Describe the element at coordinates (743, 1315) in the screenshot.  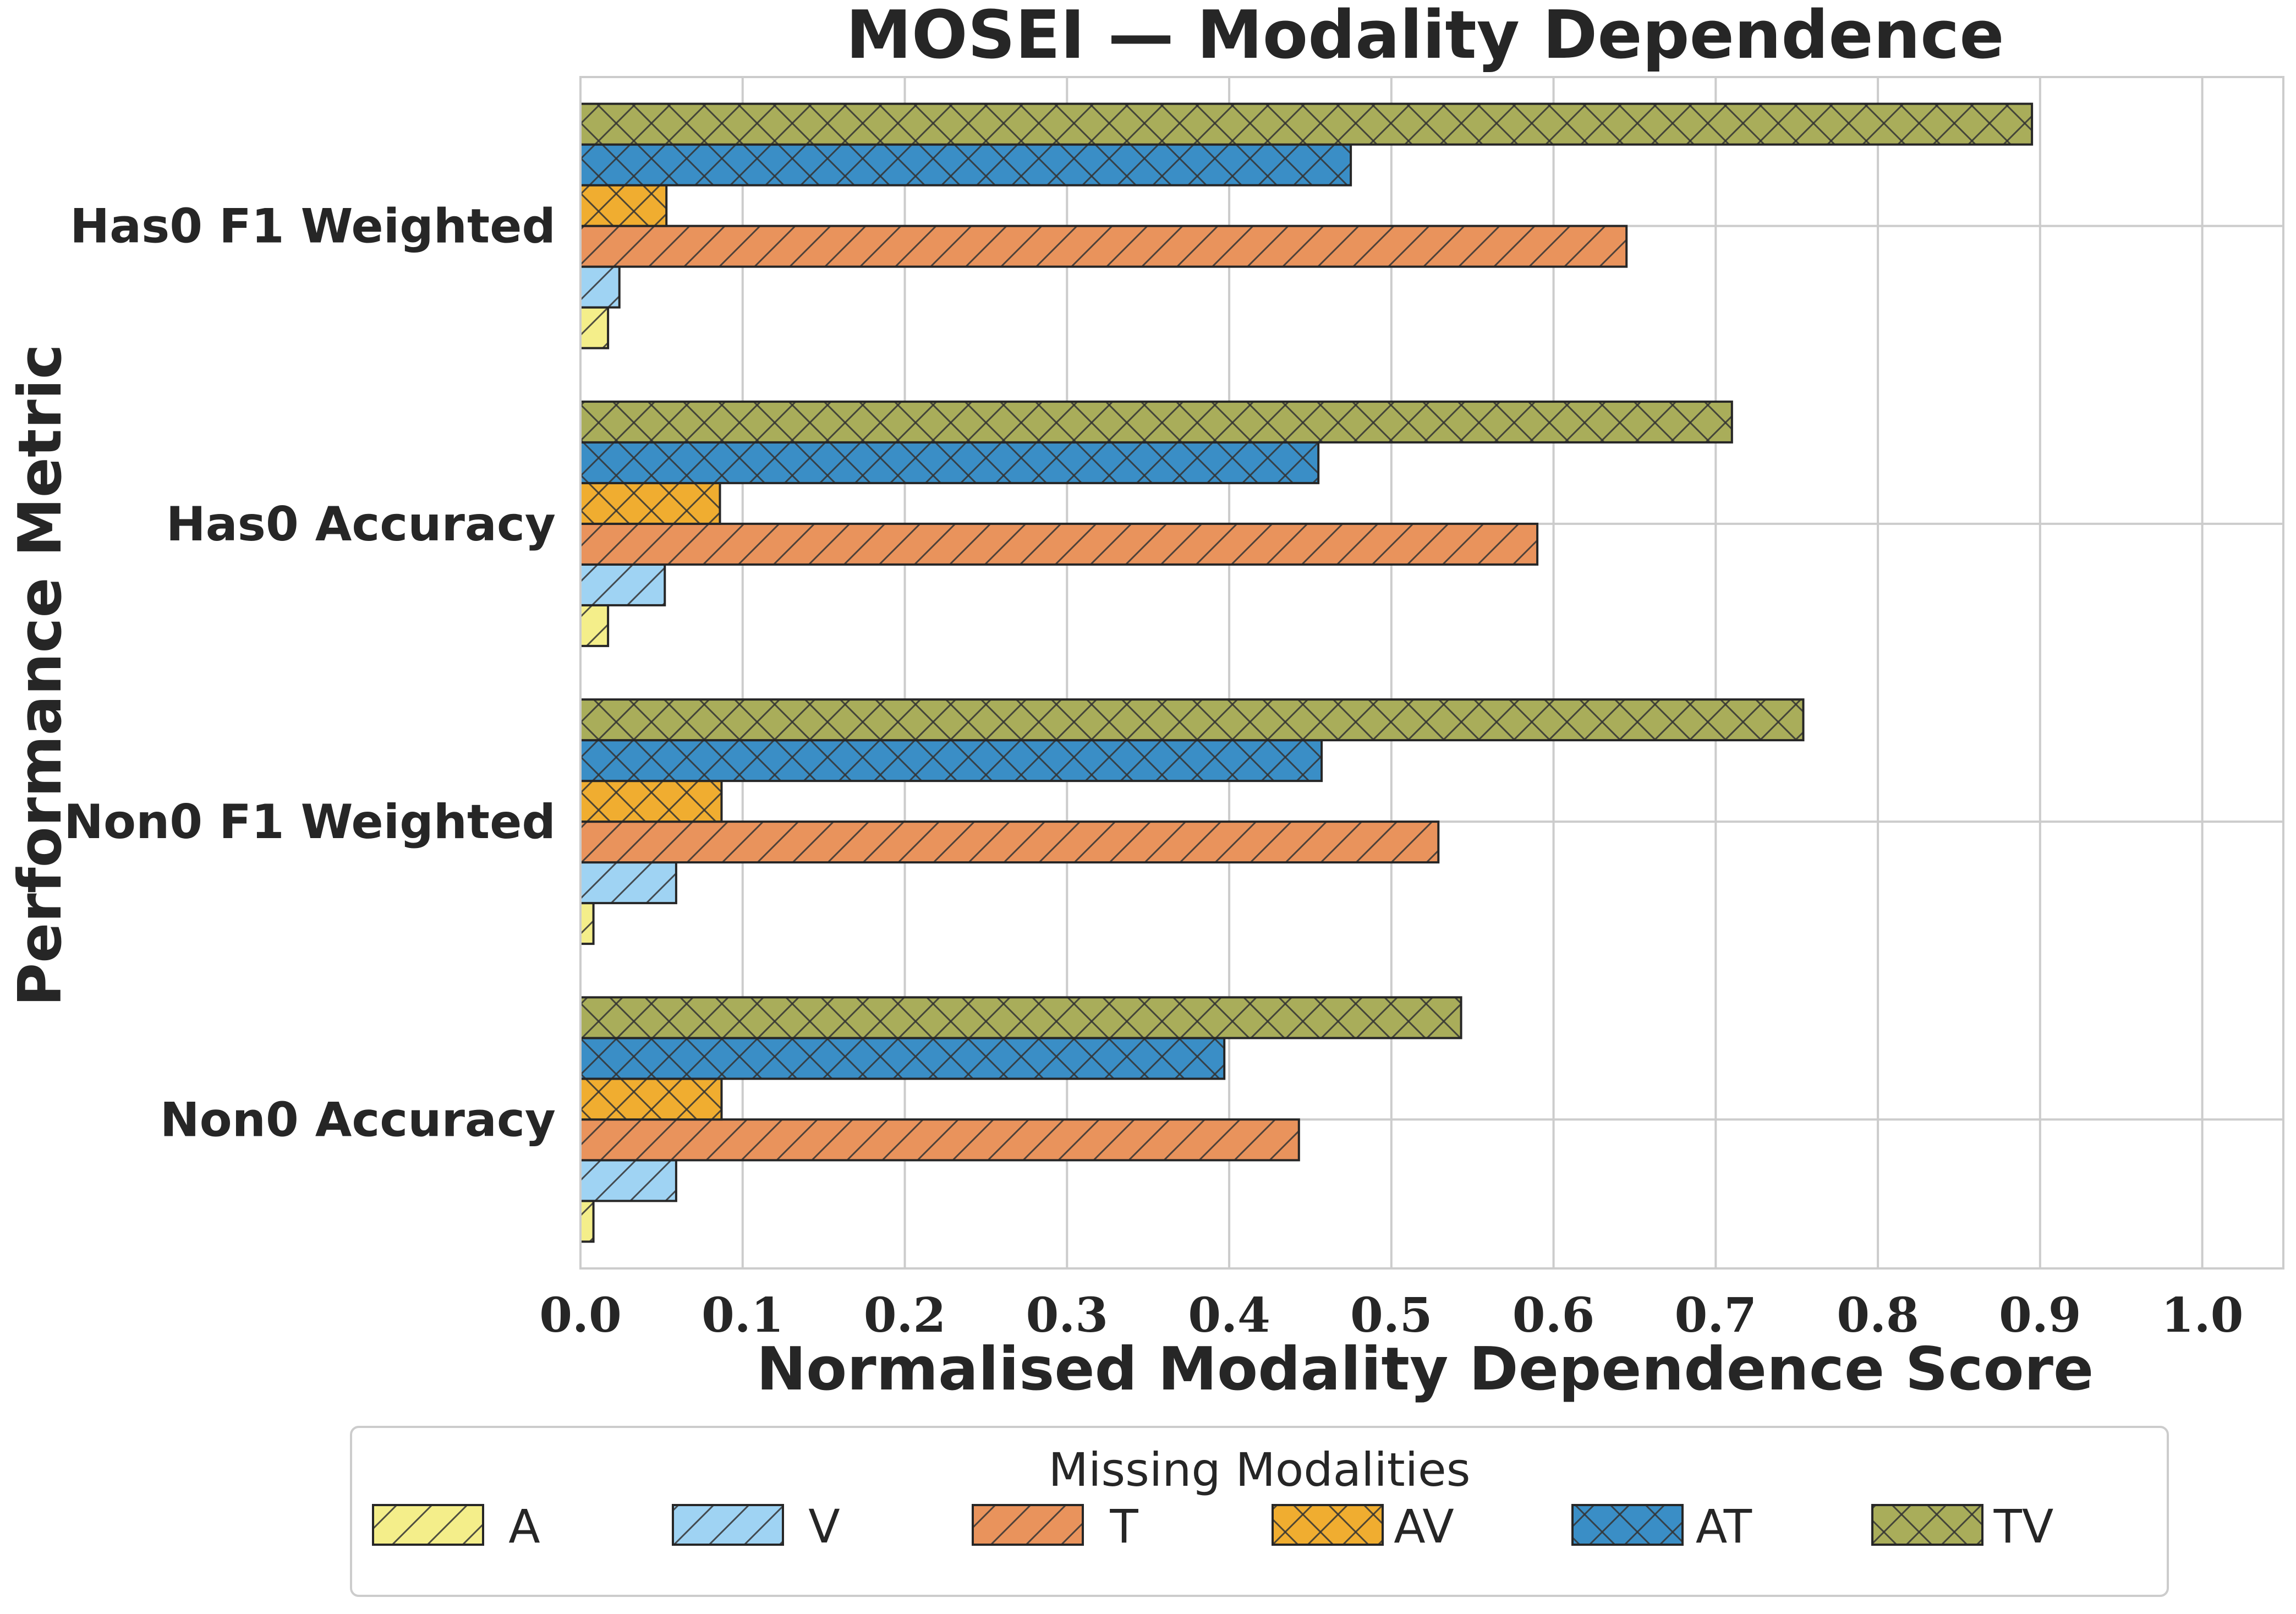
I see `x-tick-label: 0.1` at that location.